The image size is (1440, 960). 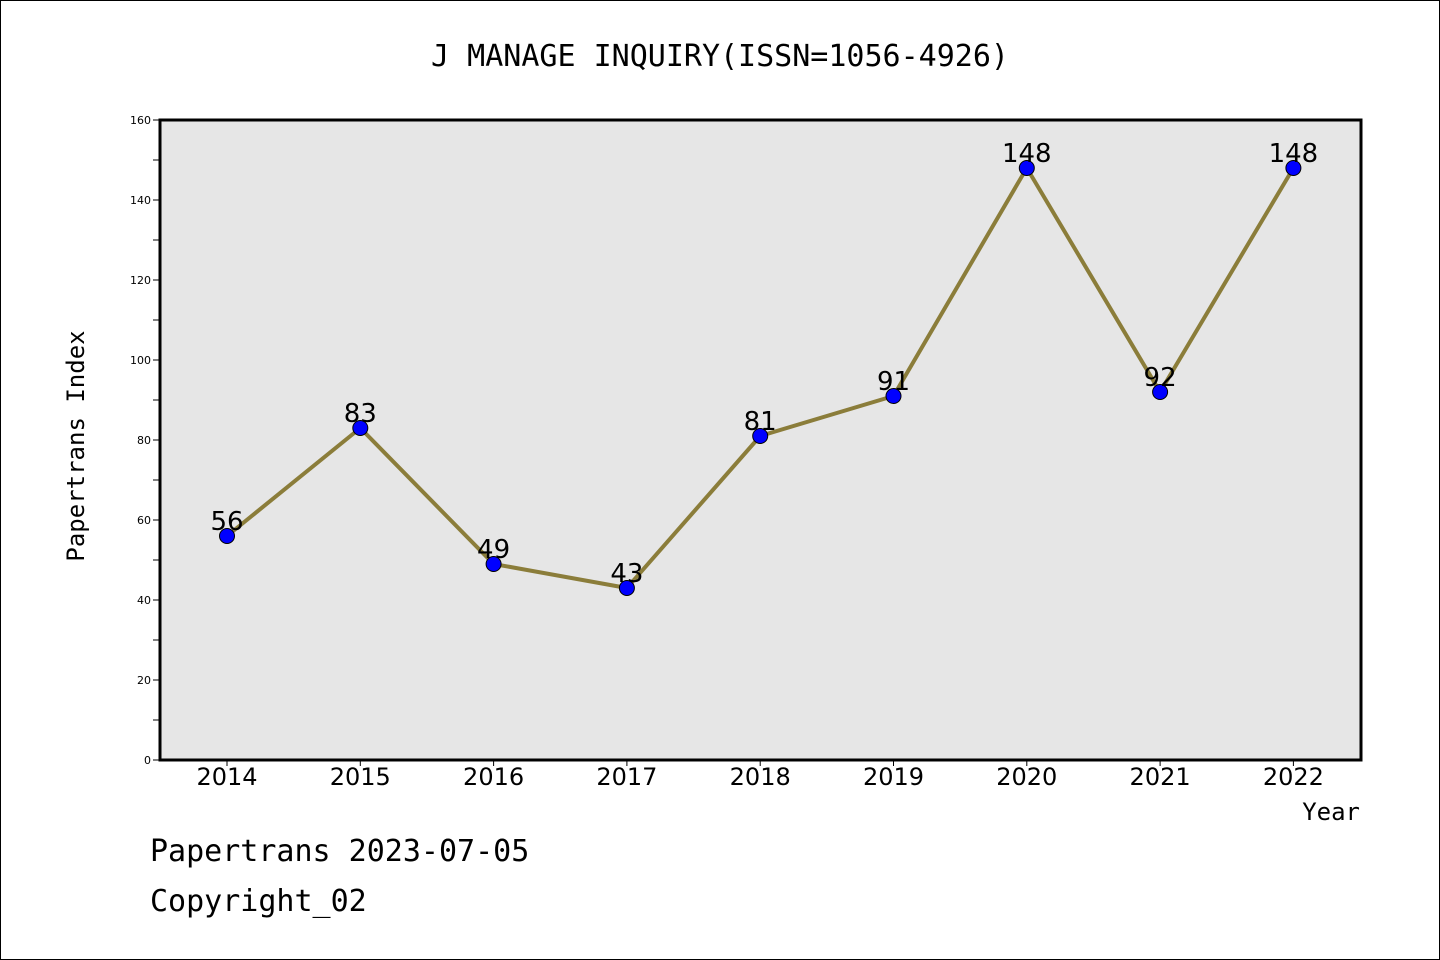 I want to click on y-tick-label: 120, so click(x=140, y=280).